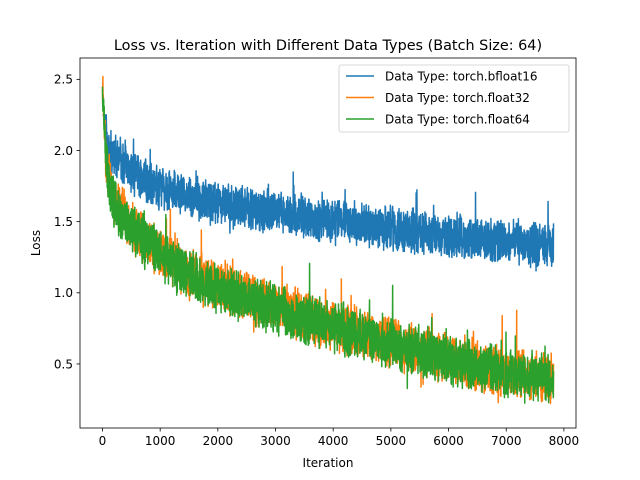 This screenshot has height=480, width=640. What do you see at coordinates (103, 441) in the screenshot?
I see `x-tick-label: 0` at bounding box center [103, 441].